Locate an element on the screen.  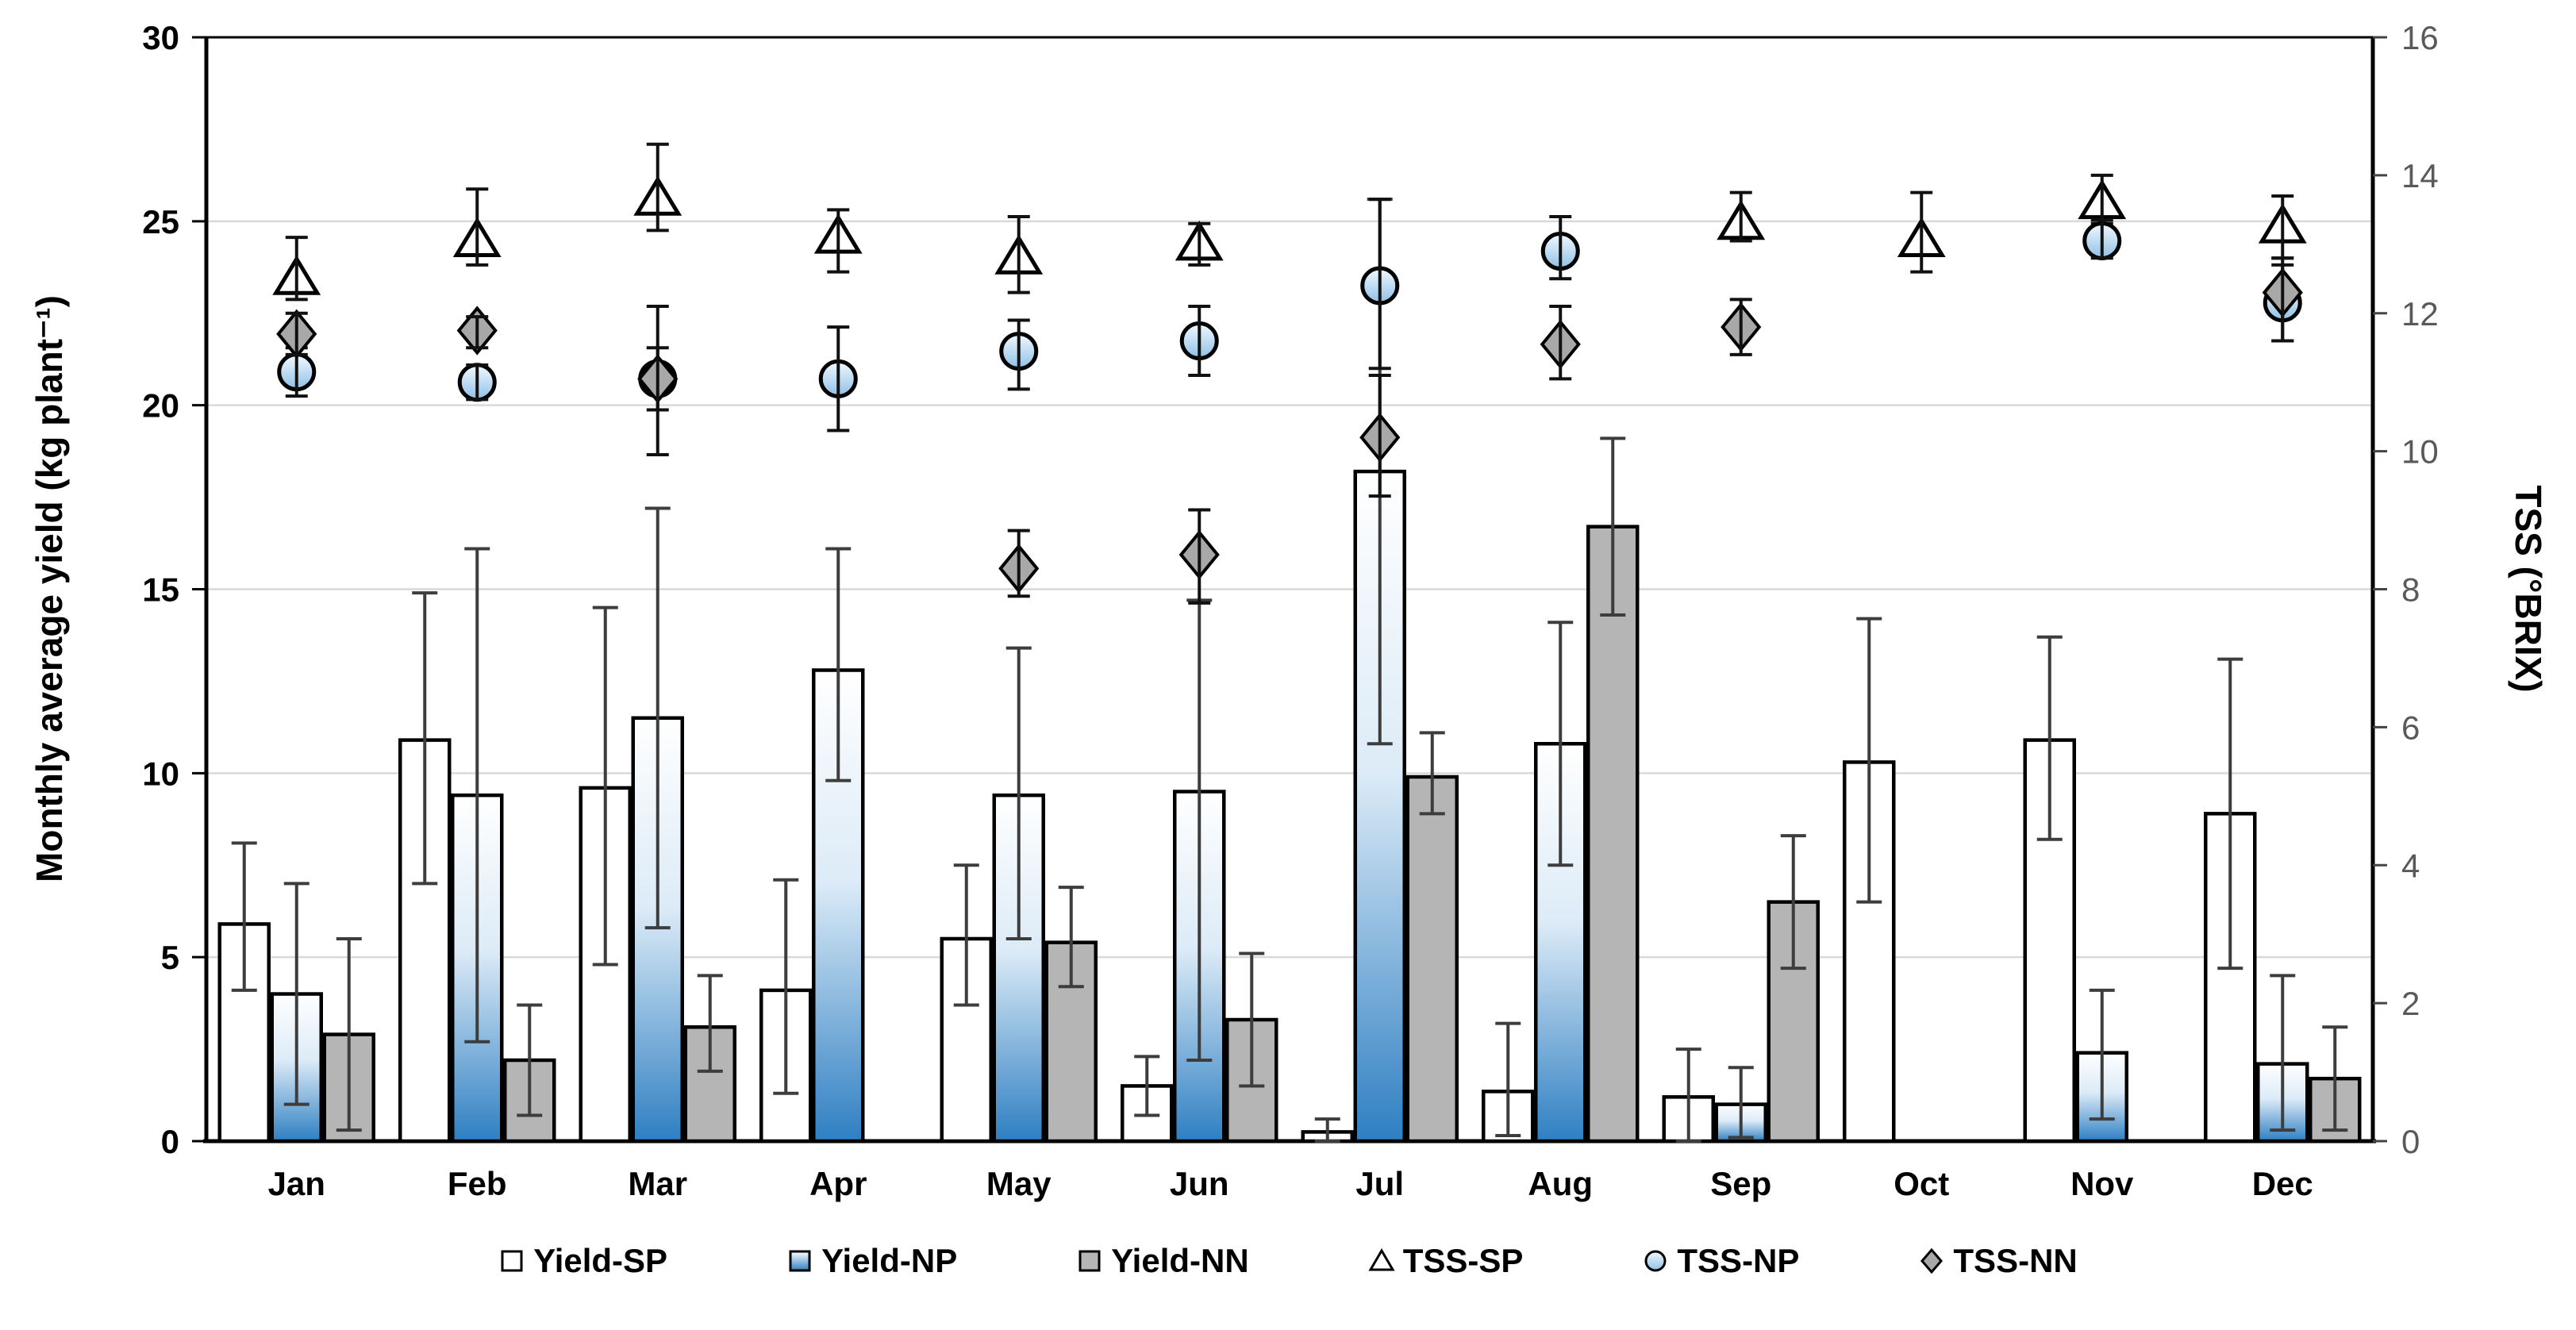
legend-swatch-yield-sp-icon is located at coordinates (512, 1261).